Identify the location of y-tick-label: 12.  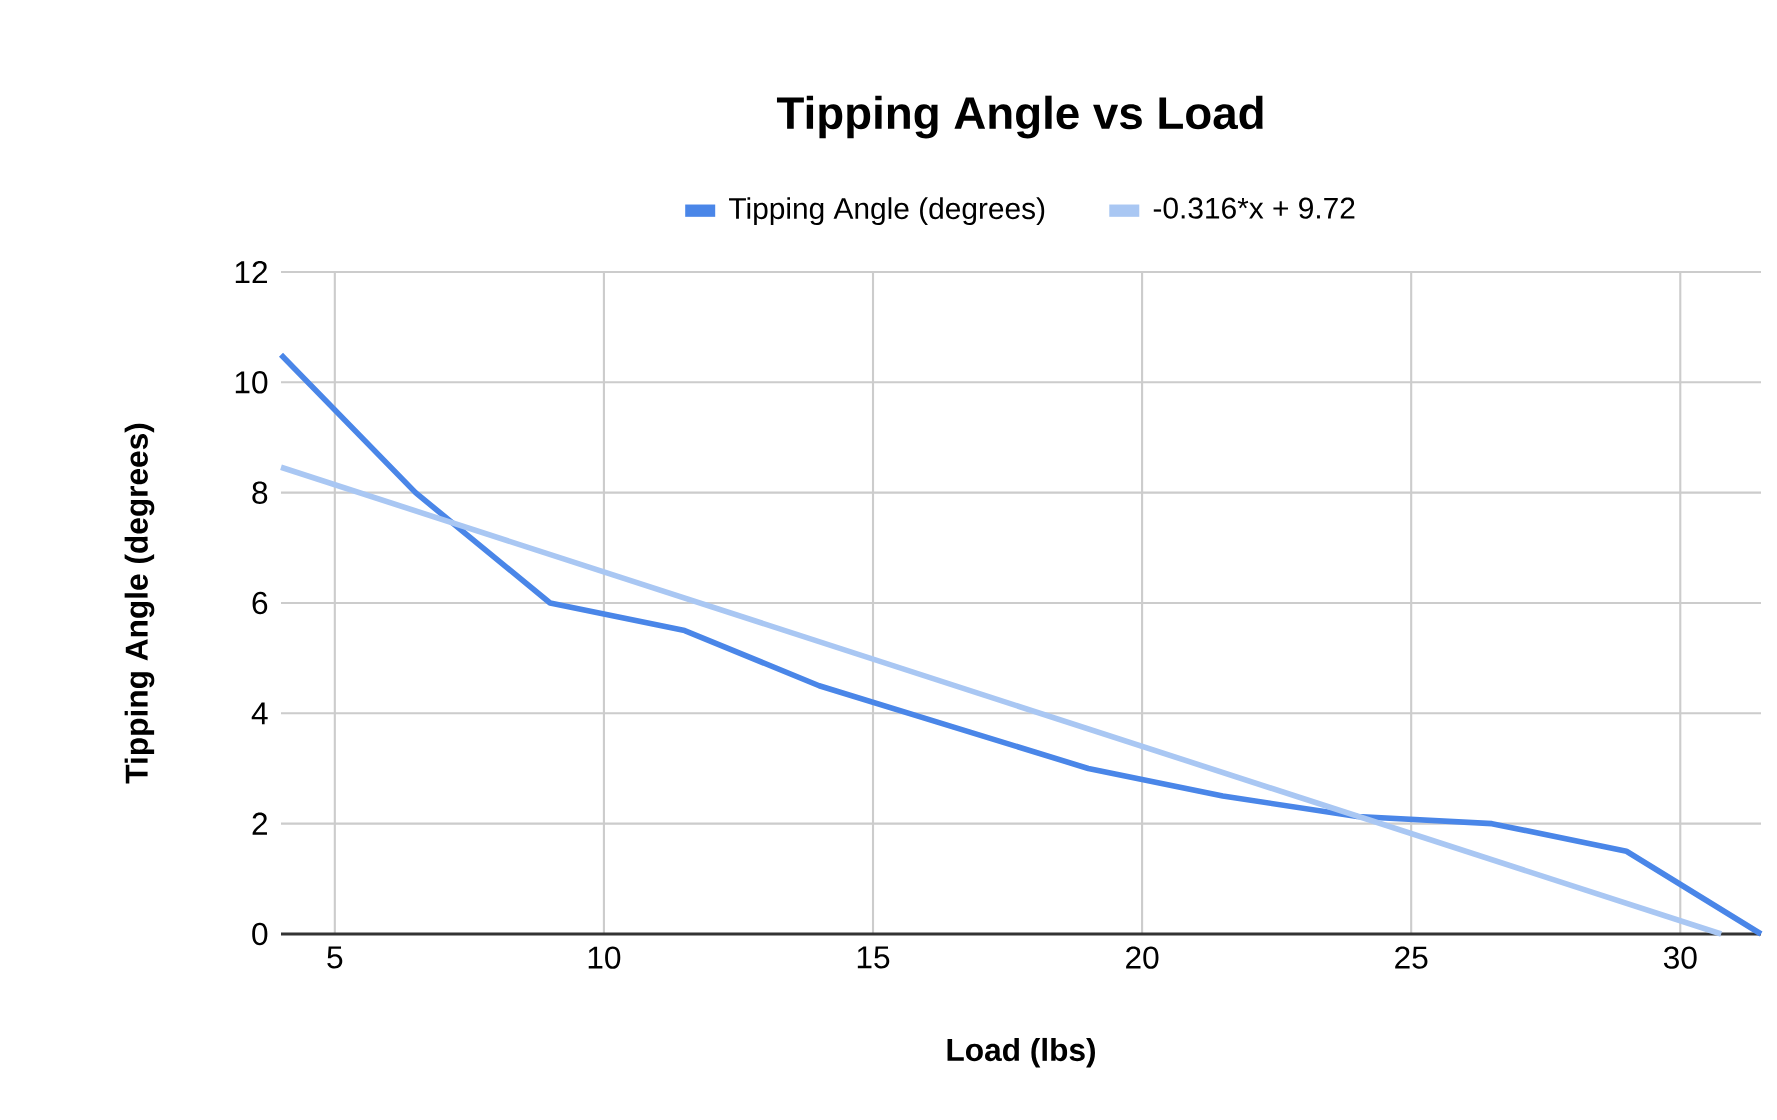
(251, 272).